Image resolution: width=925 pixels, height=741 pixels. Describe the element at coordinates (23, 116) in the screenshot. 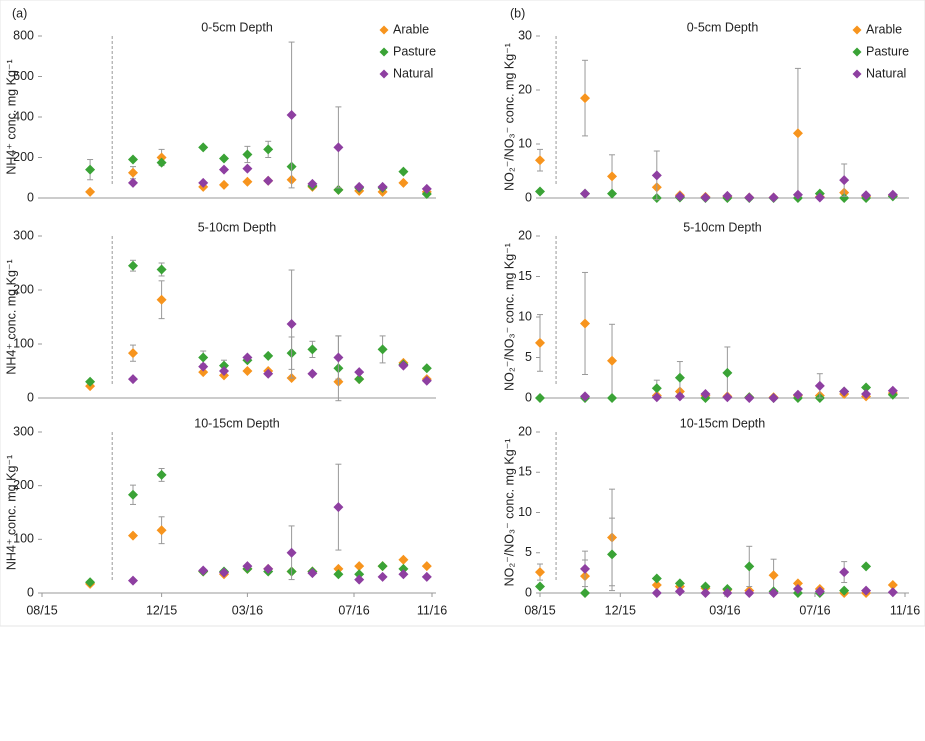

I see `y-tick-label: 400` at that location.